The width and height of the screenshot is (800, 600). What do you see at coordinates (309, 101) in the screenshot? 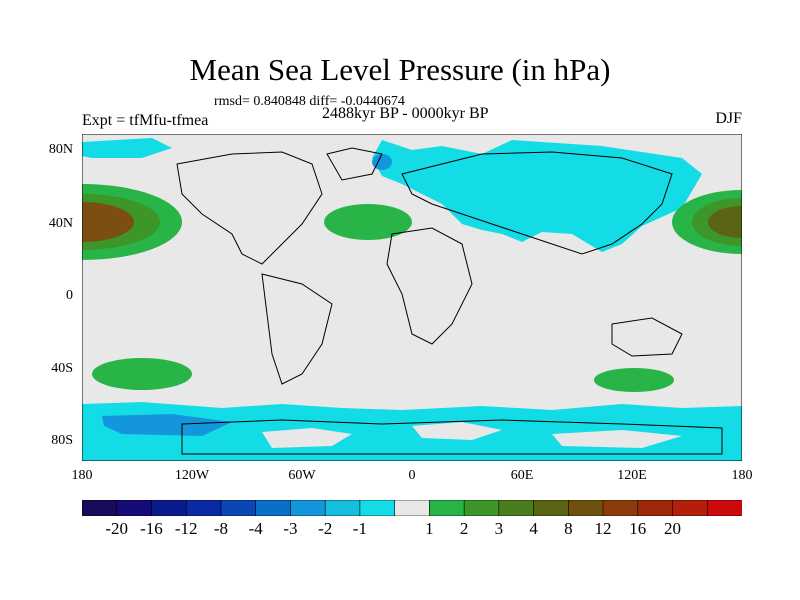
I see `rmsd-diff-stats: rmsd= 0.840848 diff= -0.0440674` at bounding box center [309, 101].